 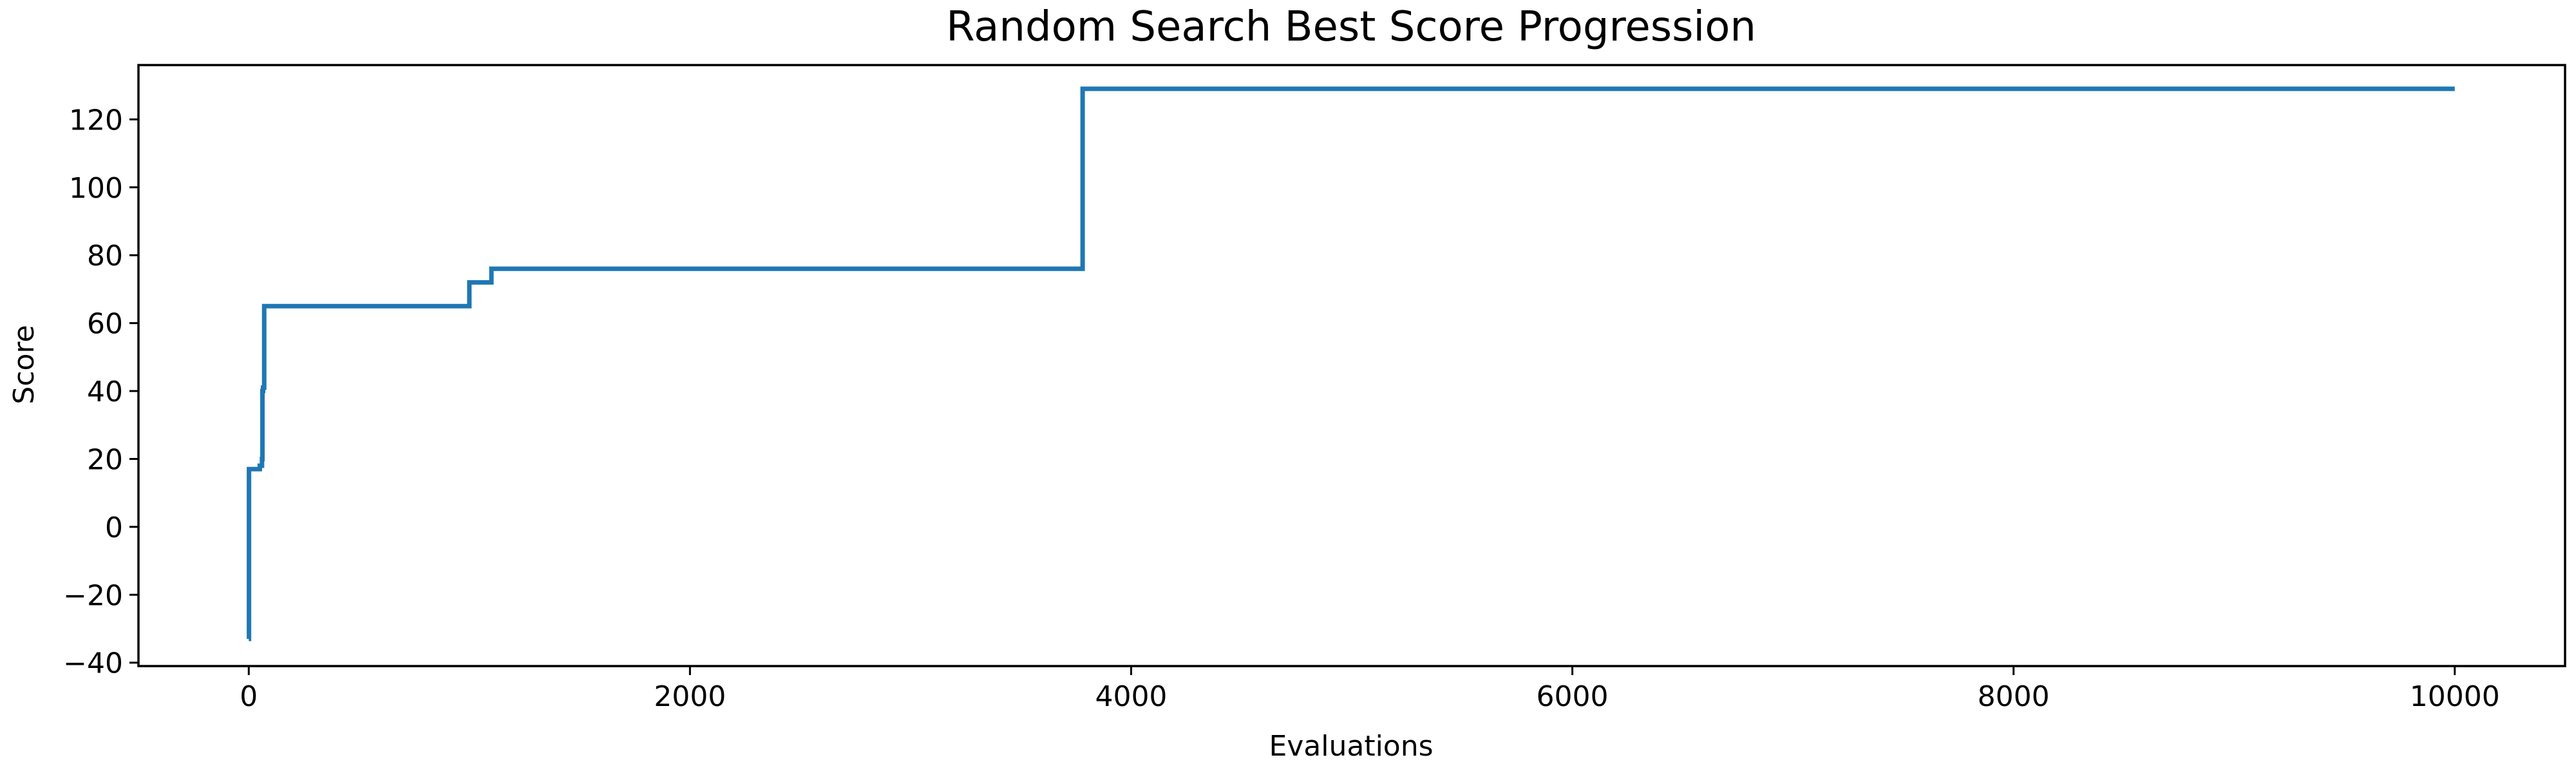 What do you see at coordinates (96, 121) in the screenshot?
I see `y-tick-label: 120` at bounding box center [96, 121].